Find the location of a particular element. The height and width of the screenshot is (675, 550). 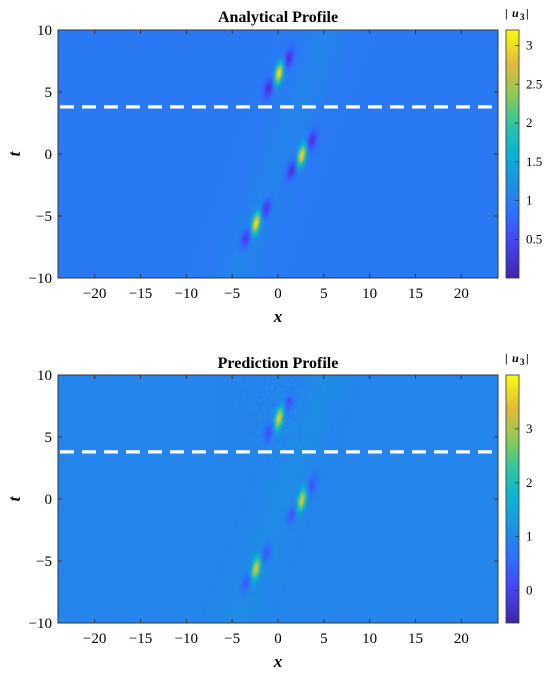

colorbar-tick-label: 0.5 is located at coordinates (534, 238).